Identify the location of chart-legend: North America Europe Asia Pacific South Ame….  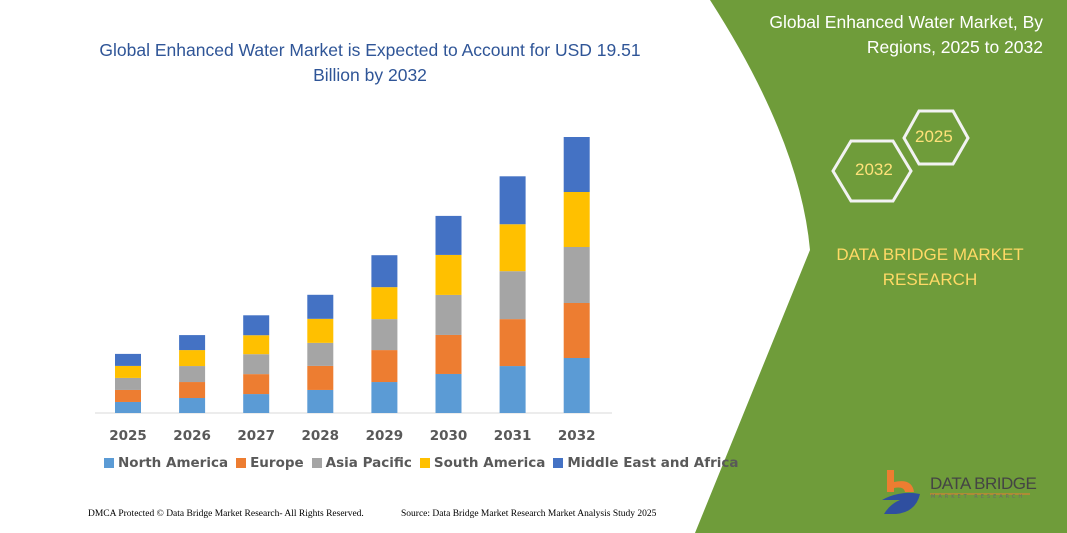
(421, 463).